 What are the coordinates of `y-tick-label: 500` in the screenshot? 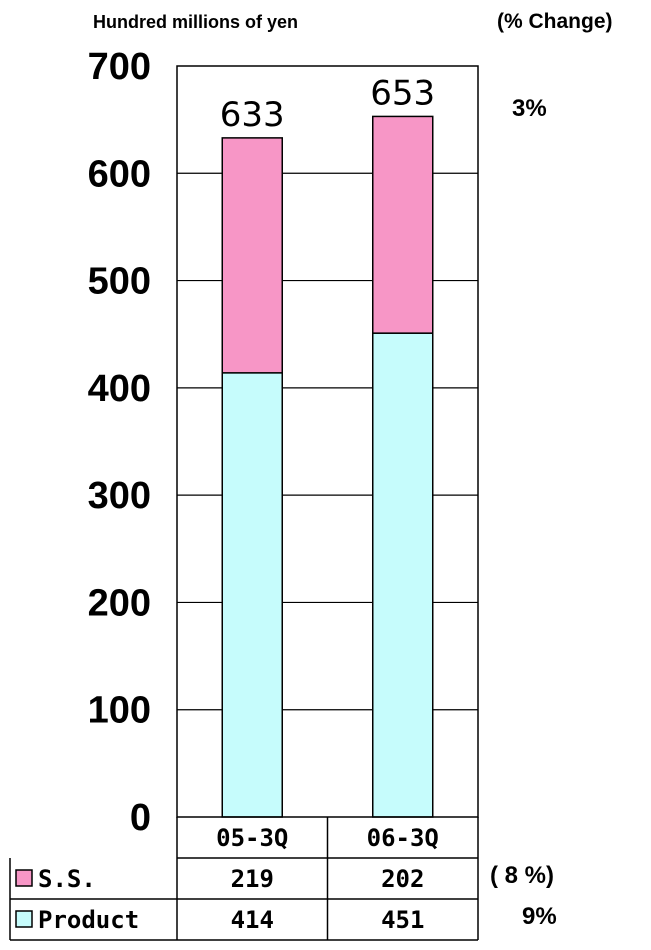 It's located at (119, 282).